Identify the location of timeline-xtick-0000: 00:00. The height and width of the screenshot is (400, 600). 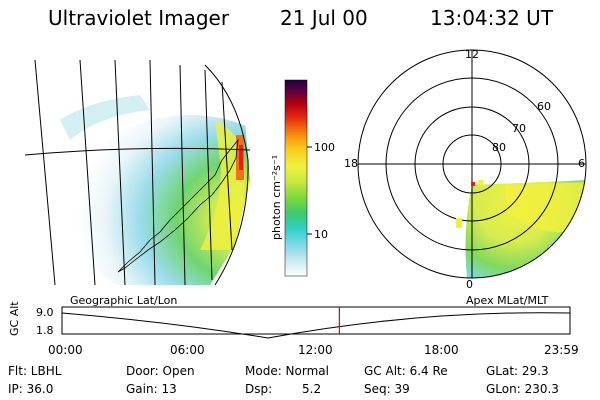
(65, 350).